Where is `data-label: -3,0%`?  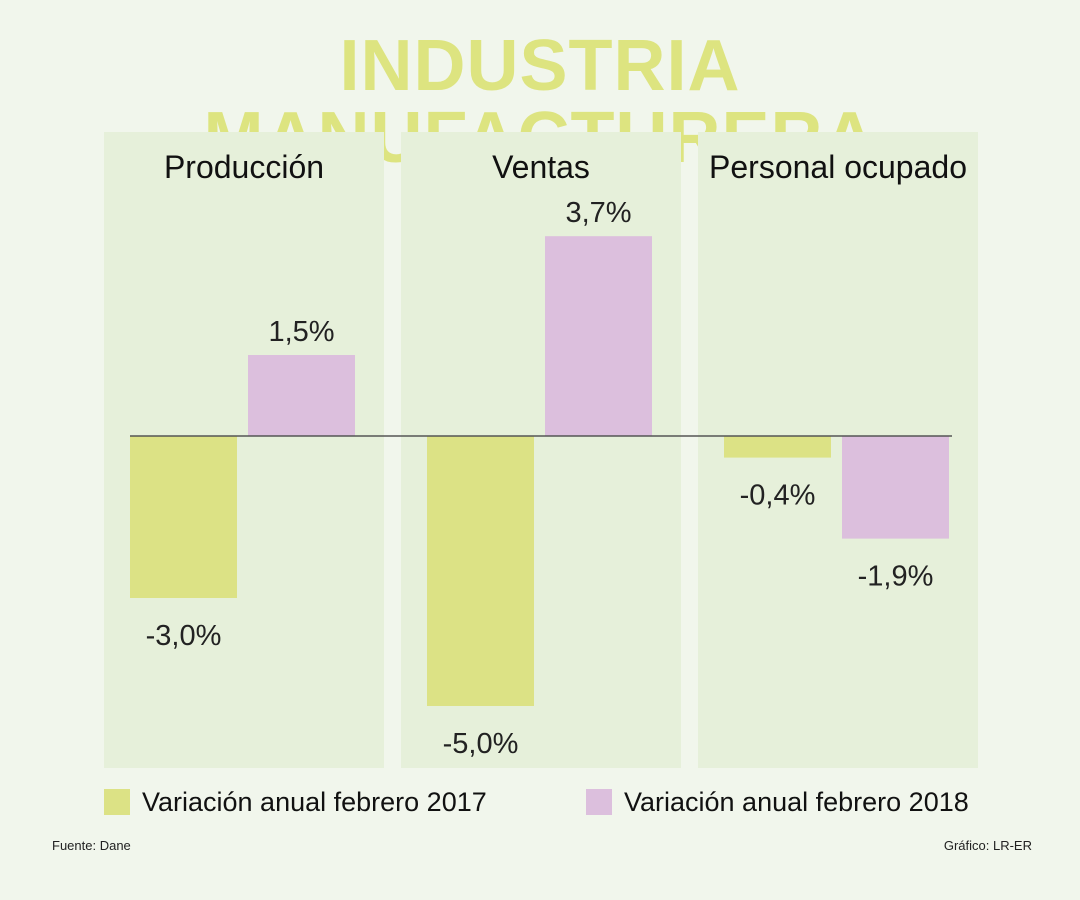 data-label: -3,0% is located at coordinates (184, 636).